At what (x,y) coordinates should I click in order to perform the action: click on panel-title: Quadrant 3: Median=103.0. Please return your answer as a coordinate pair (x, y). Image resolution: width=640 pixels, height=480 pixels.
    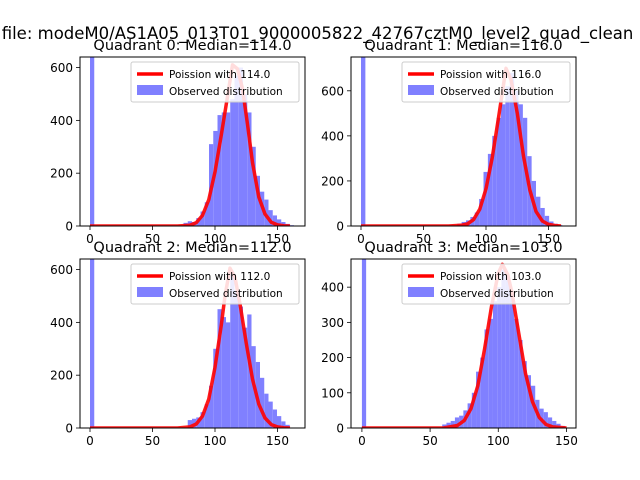
    Looking at the image, I should click on (463, 248).